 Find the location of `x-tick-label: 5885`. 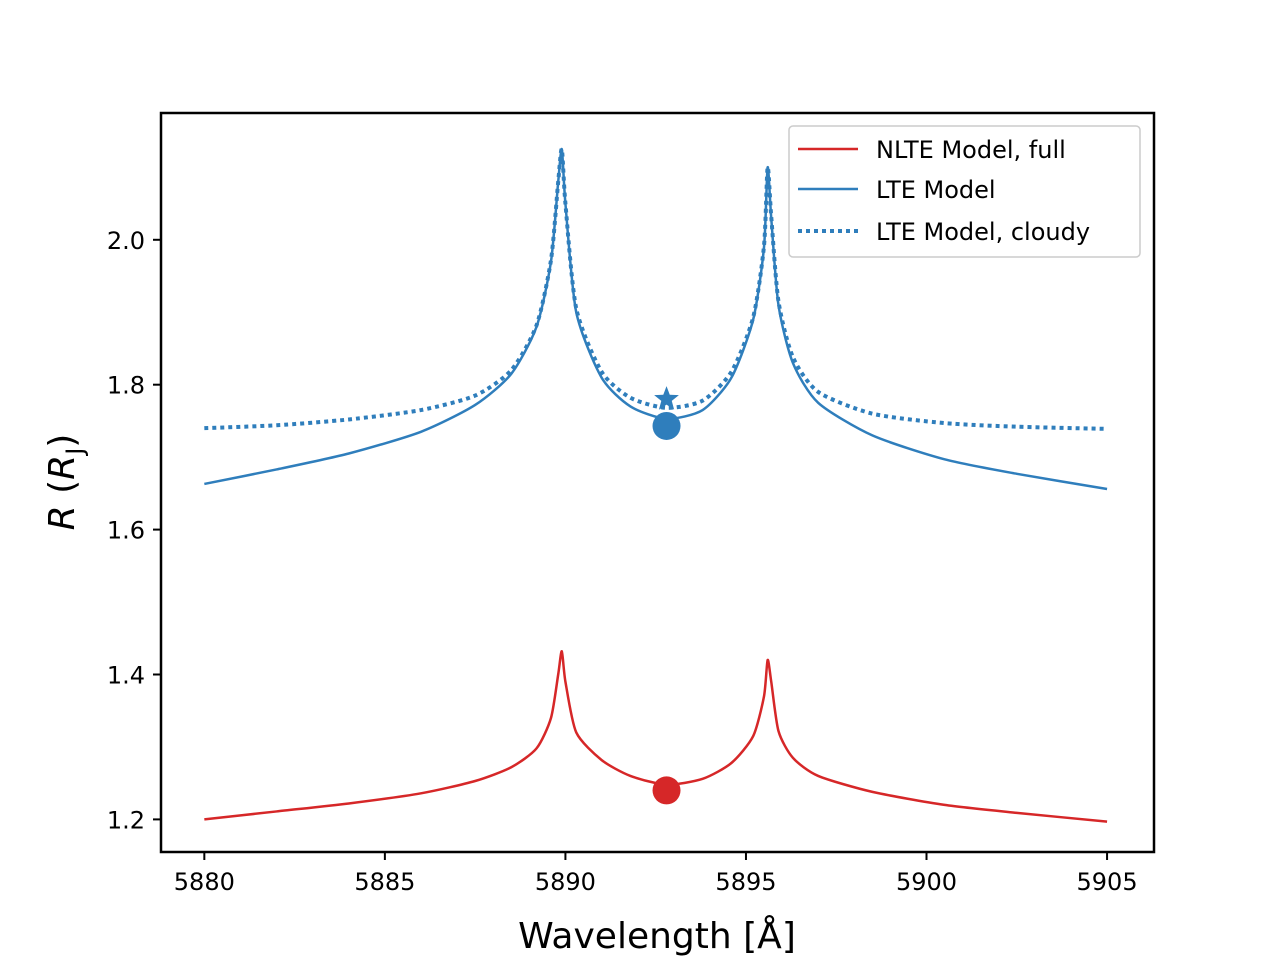

x-tick-label: 5885 is located at coordinates (384, 882).